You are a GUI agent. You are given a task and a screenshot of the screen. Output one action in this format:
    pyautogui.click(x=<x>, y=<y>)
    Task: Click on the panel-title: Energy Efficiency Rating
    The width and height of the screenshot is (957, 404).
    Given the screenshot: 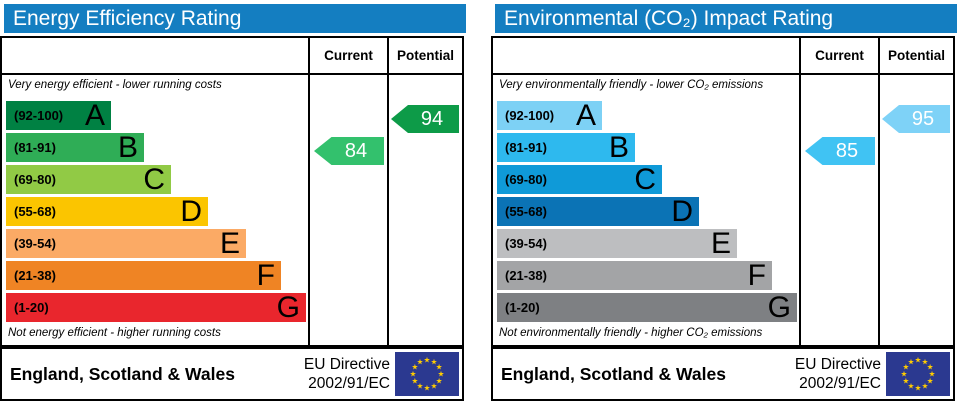 What is the action you would take?
    pyautogui.click(x=235, y=18)
    